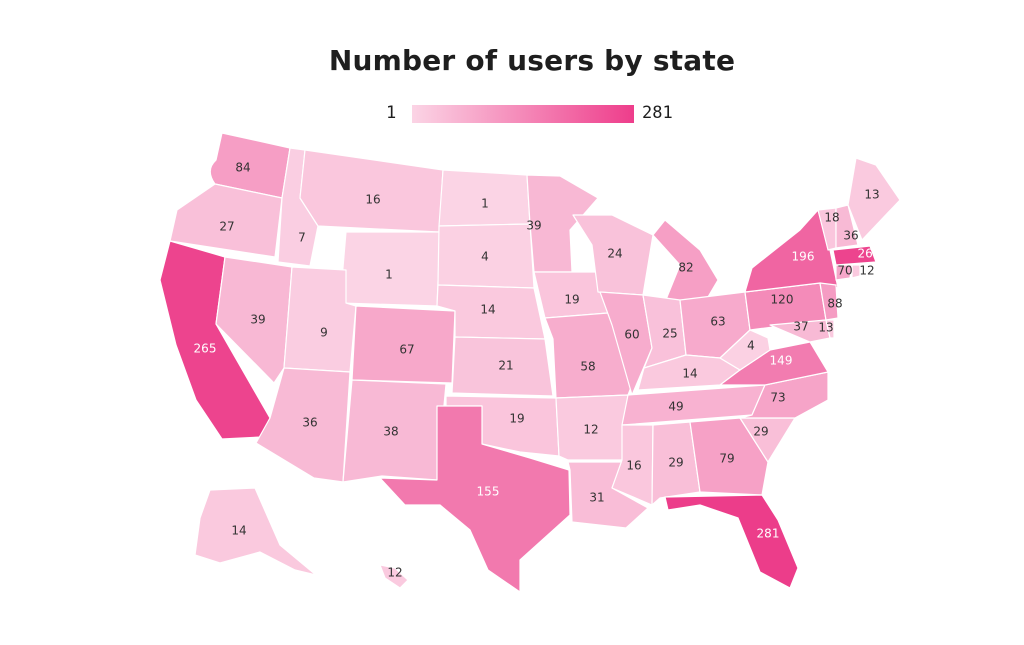 This screenshot has width=1024, height=645. I want to click on color-legend: 1 281, so click(536, 114).